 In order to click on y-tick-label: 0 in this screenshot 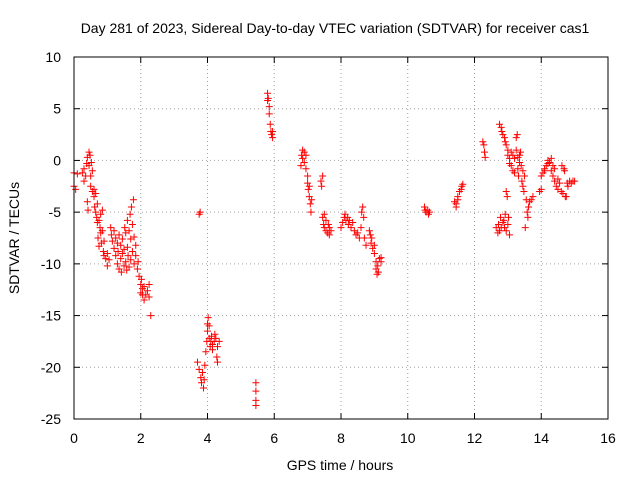, I will do `click(57, 160)`.